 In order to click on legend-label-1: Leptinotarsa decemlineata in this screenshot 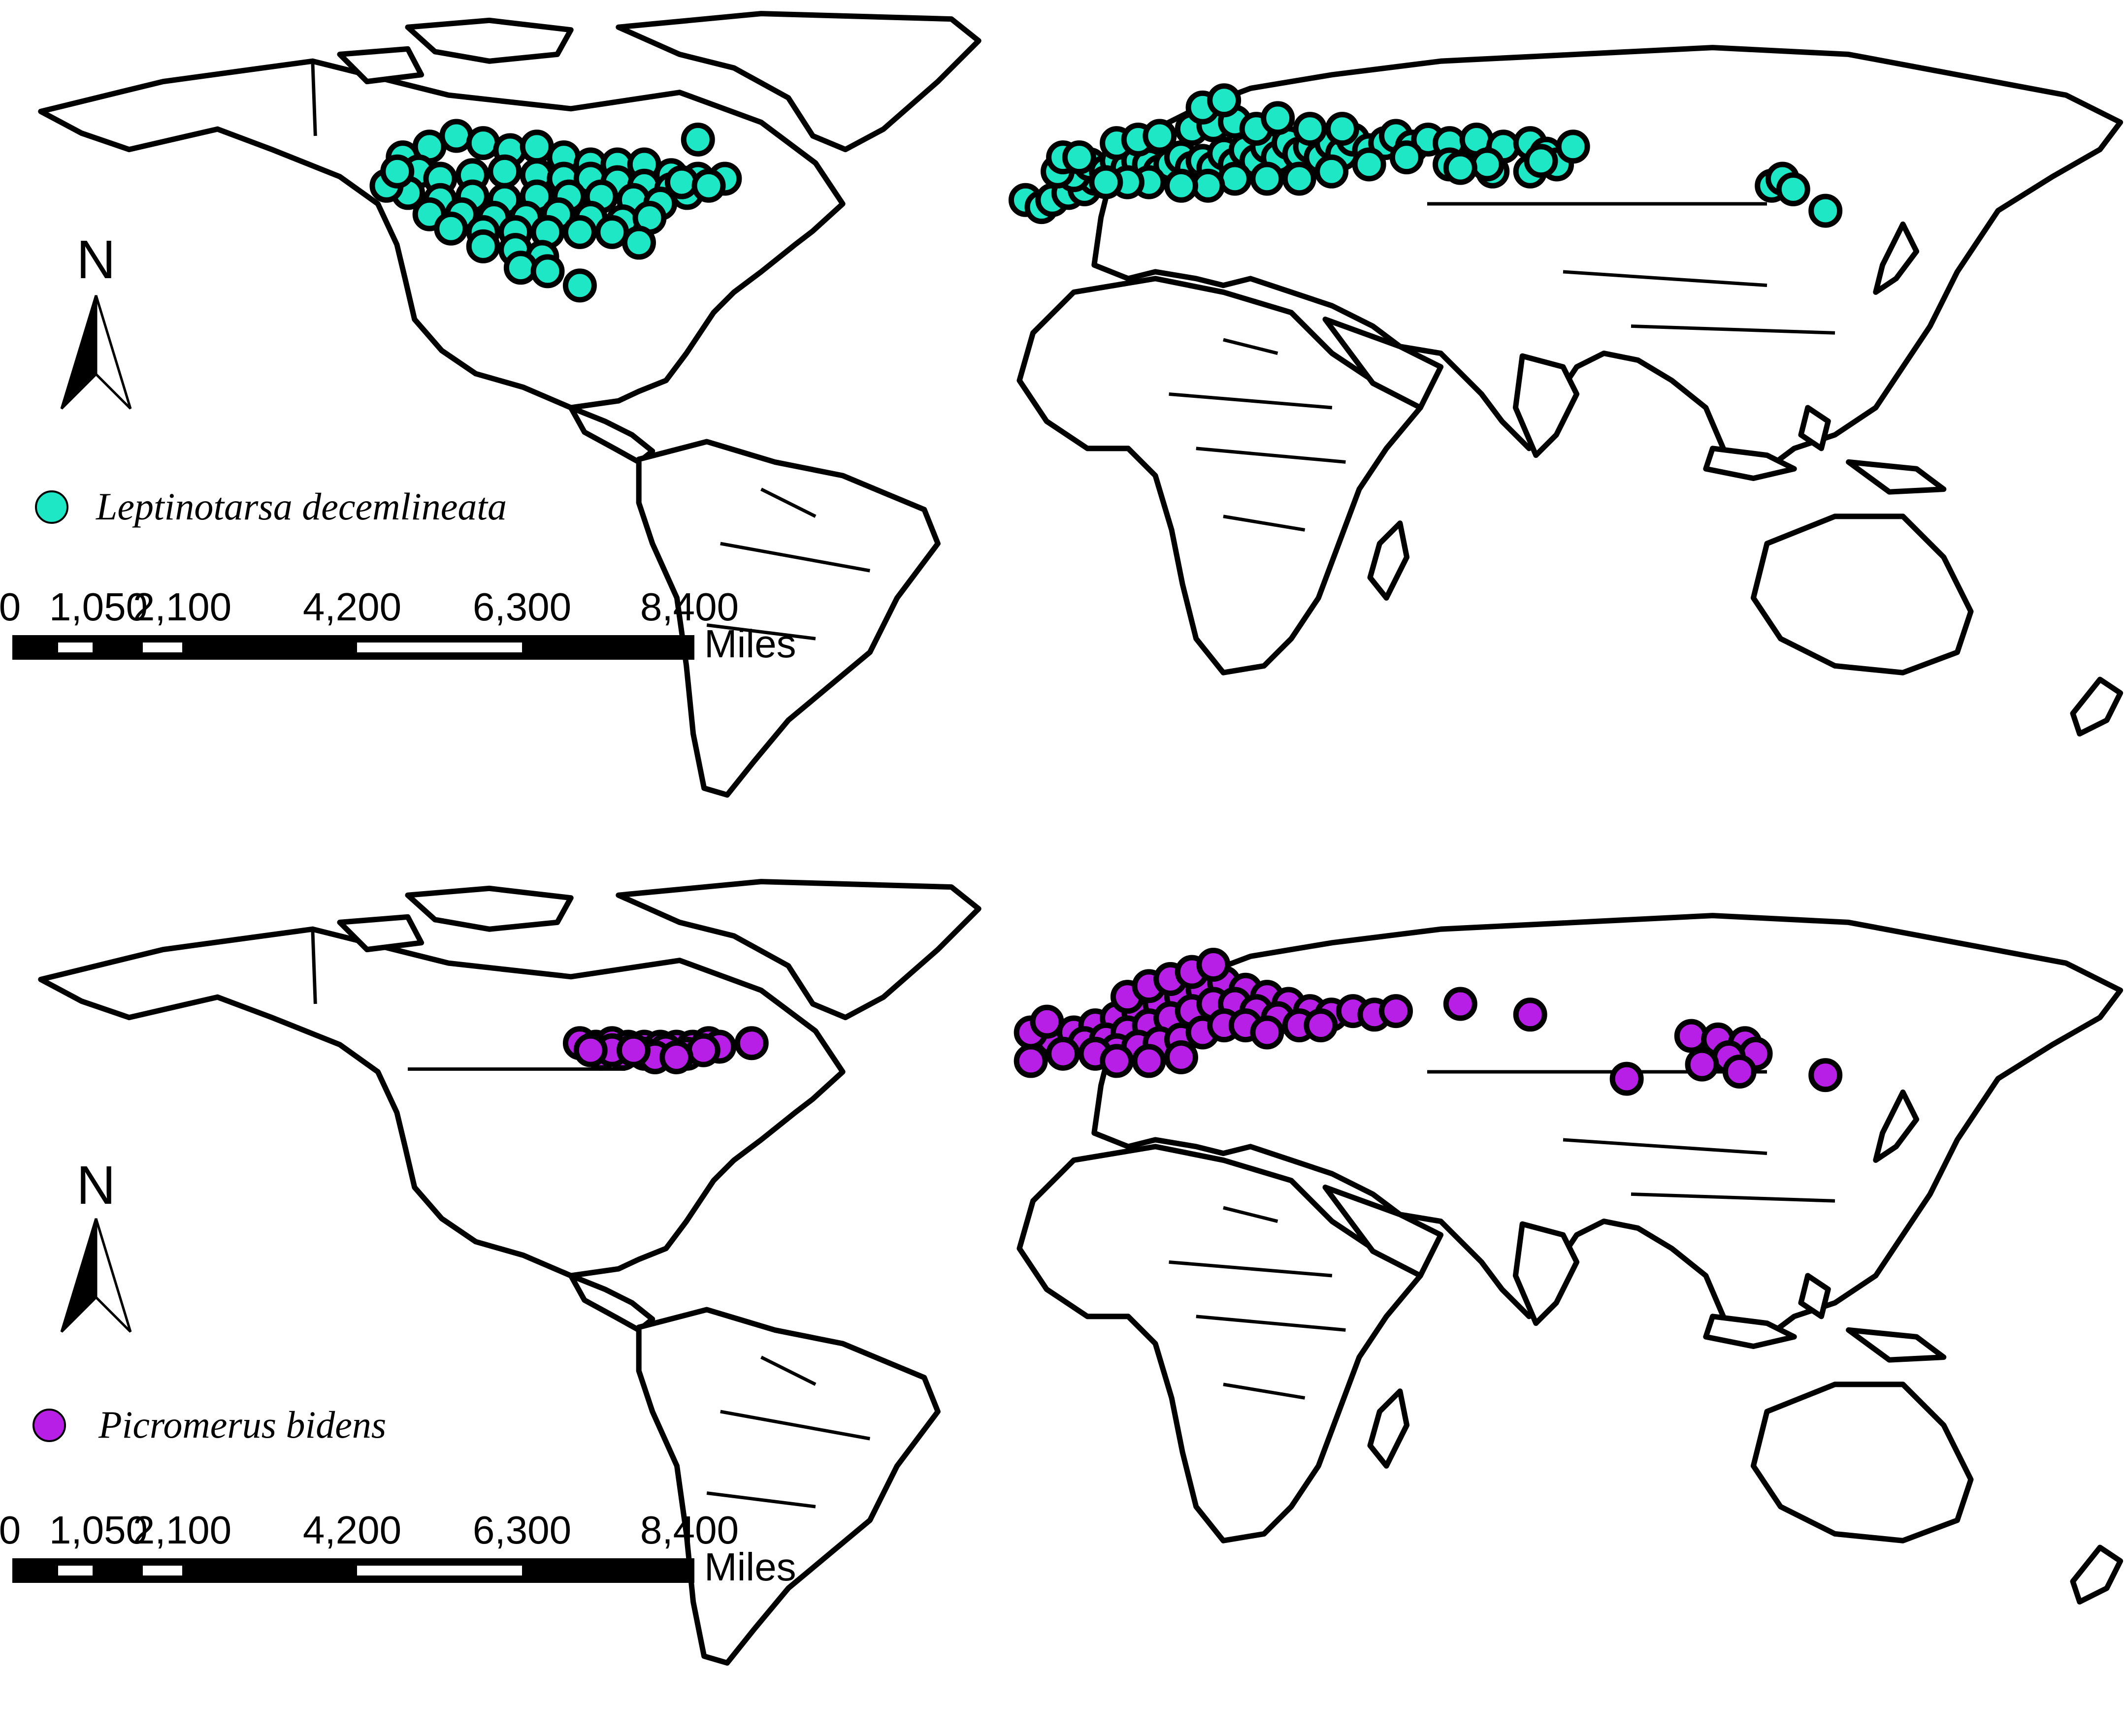, I will do `click(301, 506)`.